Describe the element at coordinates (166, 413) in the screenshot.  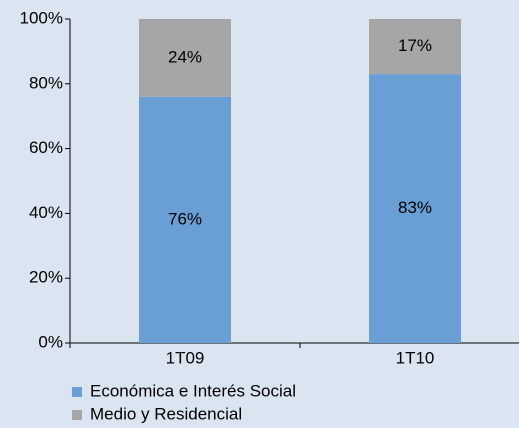
I see `legend-label: Medio y Residencial` at that location.